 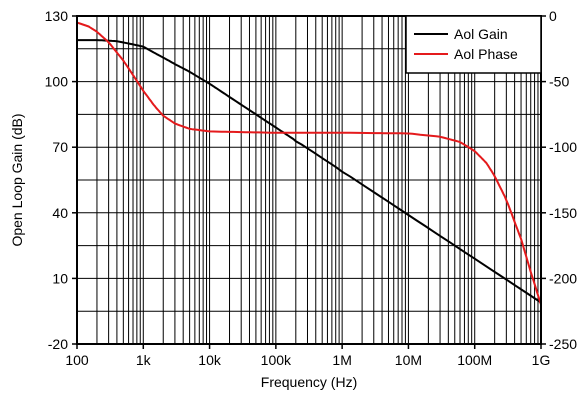 What do you see at coordinates (77, 360) in the screenshot?
I see `x-tick-label: 100` at bounding box center [77, 360].